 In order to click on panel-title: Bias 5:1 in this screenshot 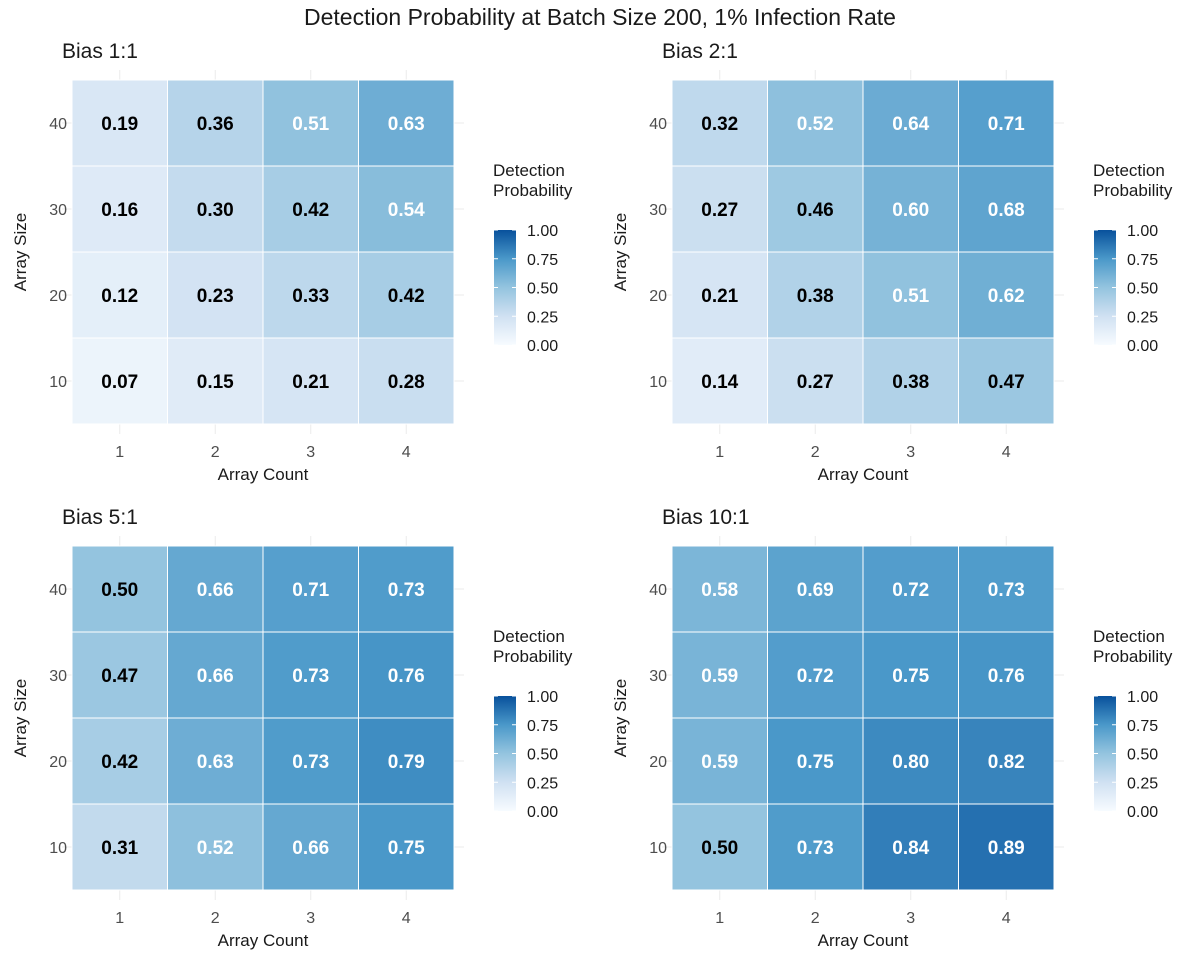, I will do `click(100, 517)`.